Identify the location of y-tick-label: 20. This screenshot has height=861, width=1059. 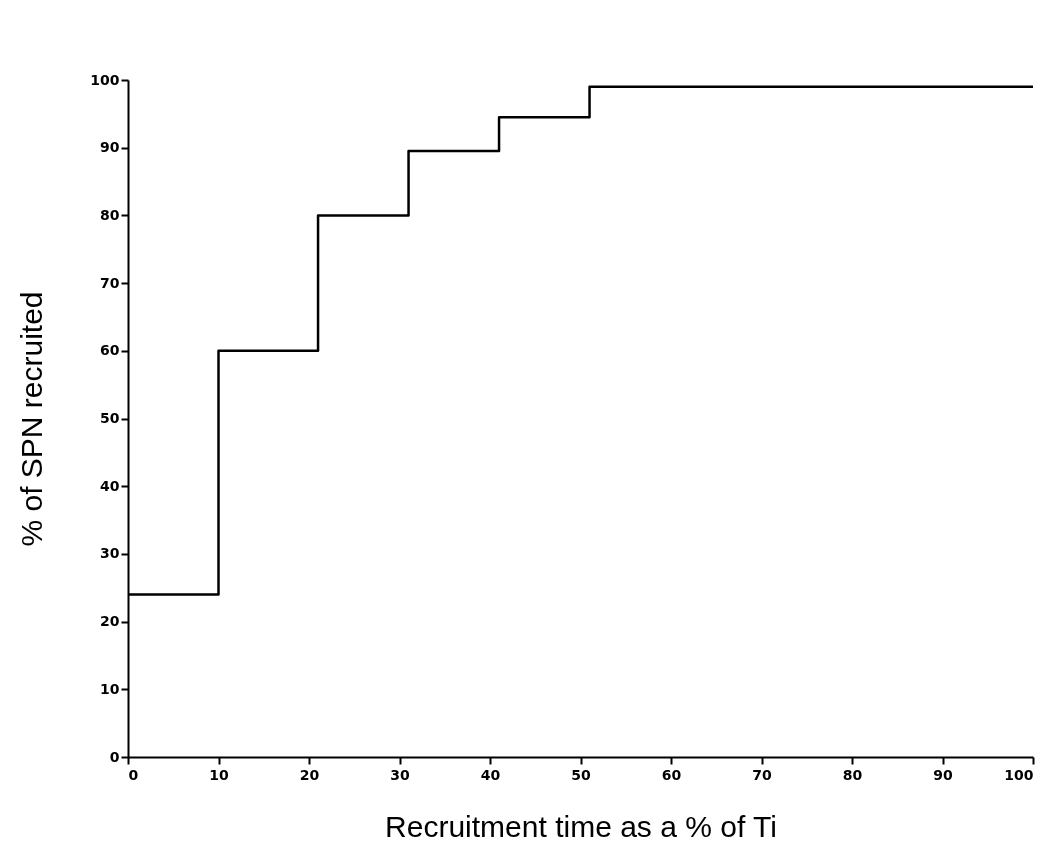
(110, 621).